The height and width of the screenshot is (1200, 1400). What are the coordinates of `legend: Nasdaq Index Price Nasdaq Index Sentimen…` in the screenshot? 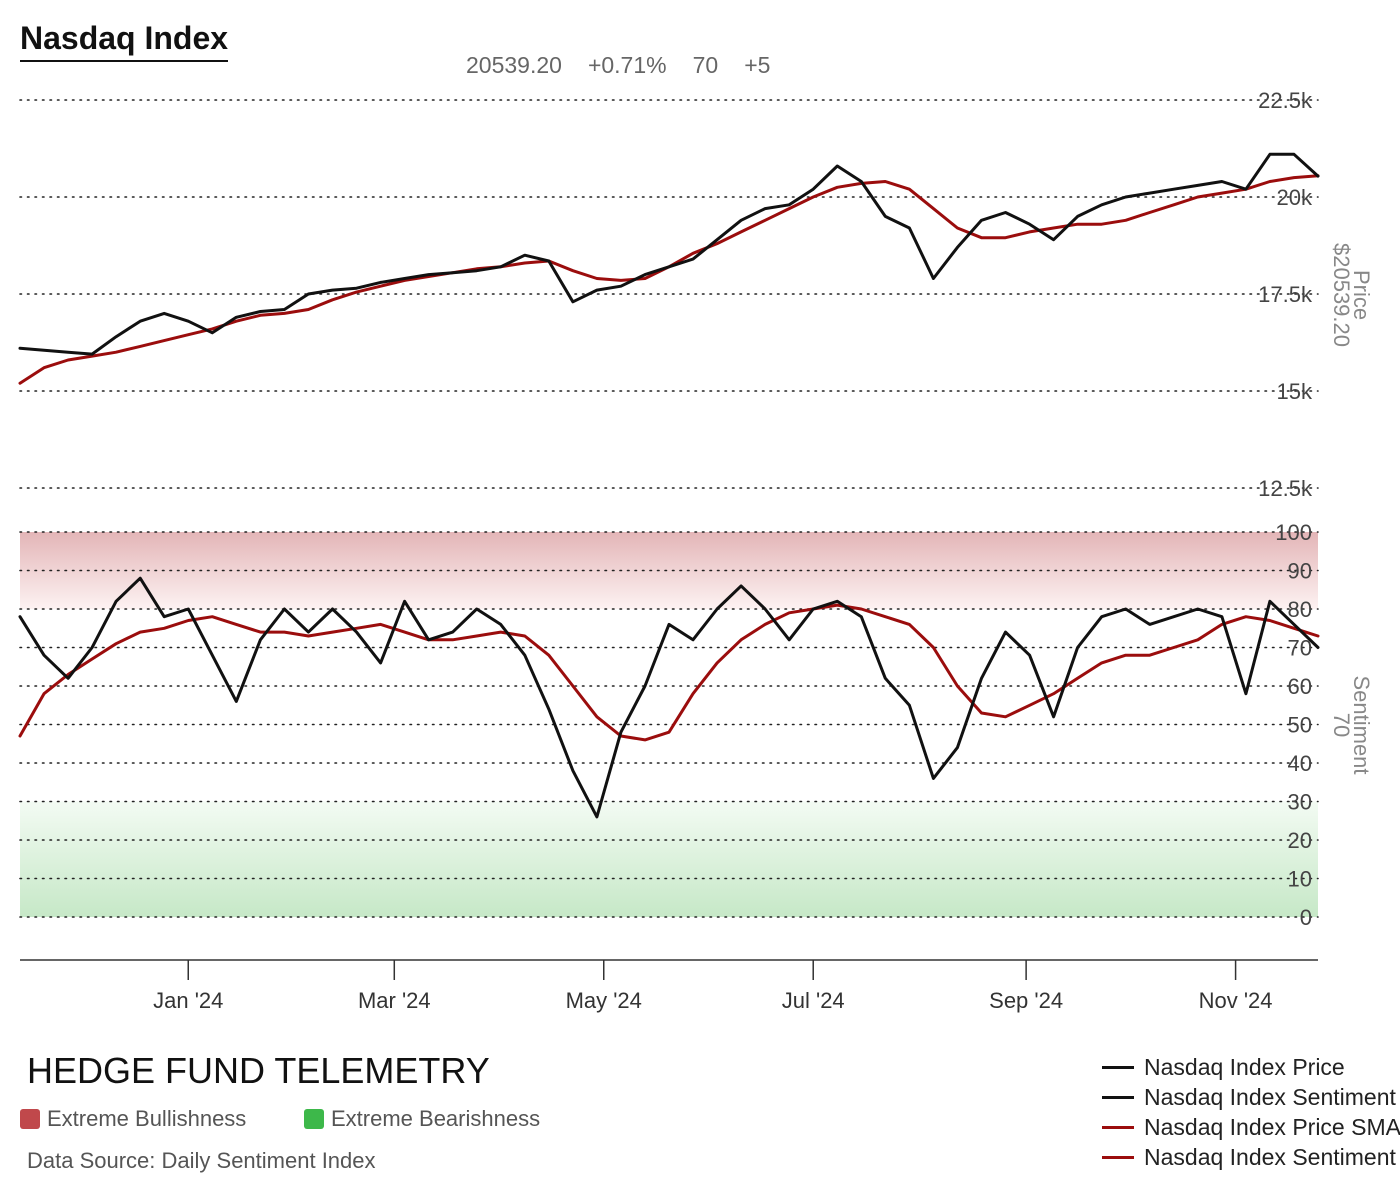 It's located at (1251, 1112).